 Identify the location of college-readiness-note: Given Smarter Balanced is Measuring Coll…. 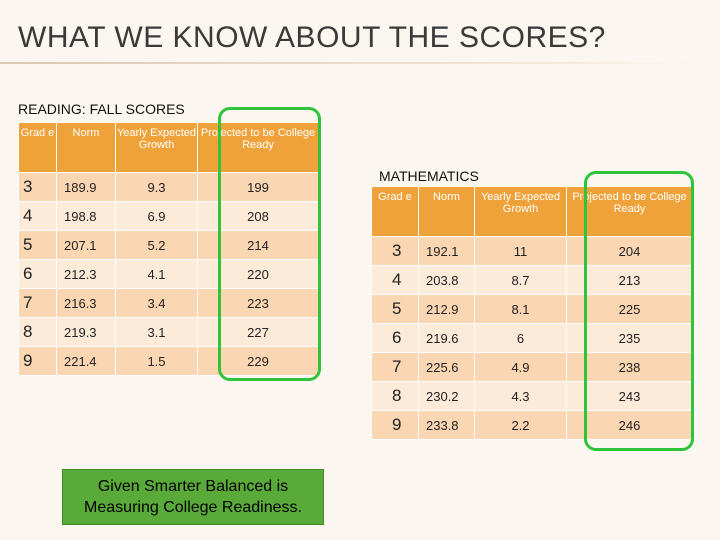
(193, 497).